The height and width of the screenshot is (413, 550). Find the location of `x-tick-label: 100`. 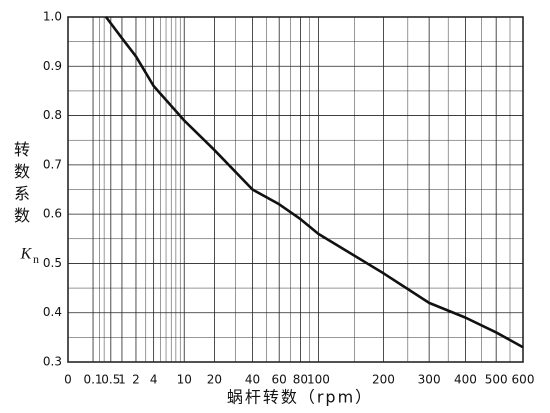

x-tick-label: 100 is located at coordinates (318, 380).